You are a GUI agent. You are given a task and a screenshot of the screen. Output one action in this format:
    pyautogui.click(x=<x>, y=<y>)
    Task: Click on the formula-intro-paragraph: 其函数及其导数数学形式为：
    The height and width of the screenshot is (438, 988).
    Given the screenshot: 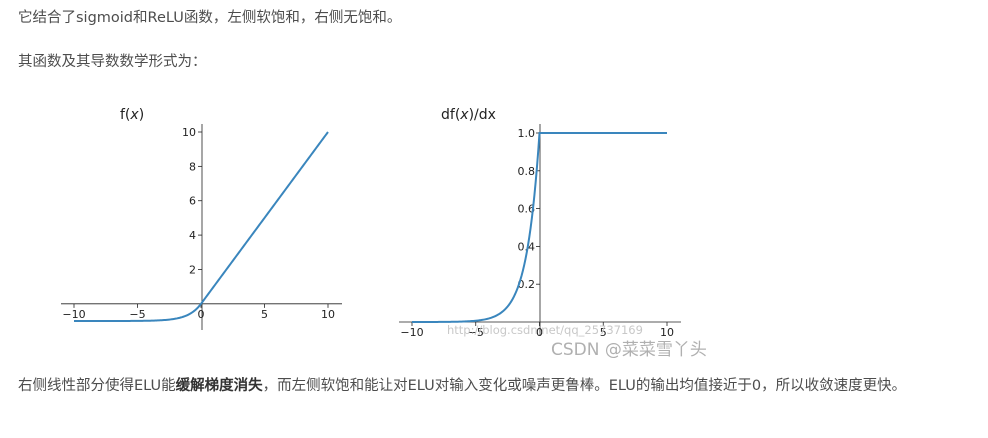 What is the action you would take?
    pyautogui.click(x=112, y=62)
    